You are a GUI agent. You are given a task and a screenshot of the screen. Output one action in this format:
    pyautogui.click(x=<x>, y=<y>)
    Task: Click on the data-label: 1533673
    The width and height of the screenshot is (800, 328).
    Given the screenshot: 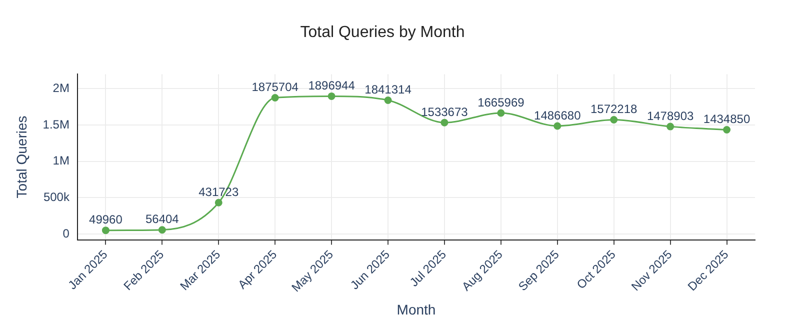 What is the action you would take?
    pyautogui.click(x=444, y=111)
    